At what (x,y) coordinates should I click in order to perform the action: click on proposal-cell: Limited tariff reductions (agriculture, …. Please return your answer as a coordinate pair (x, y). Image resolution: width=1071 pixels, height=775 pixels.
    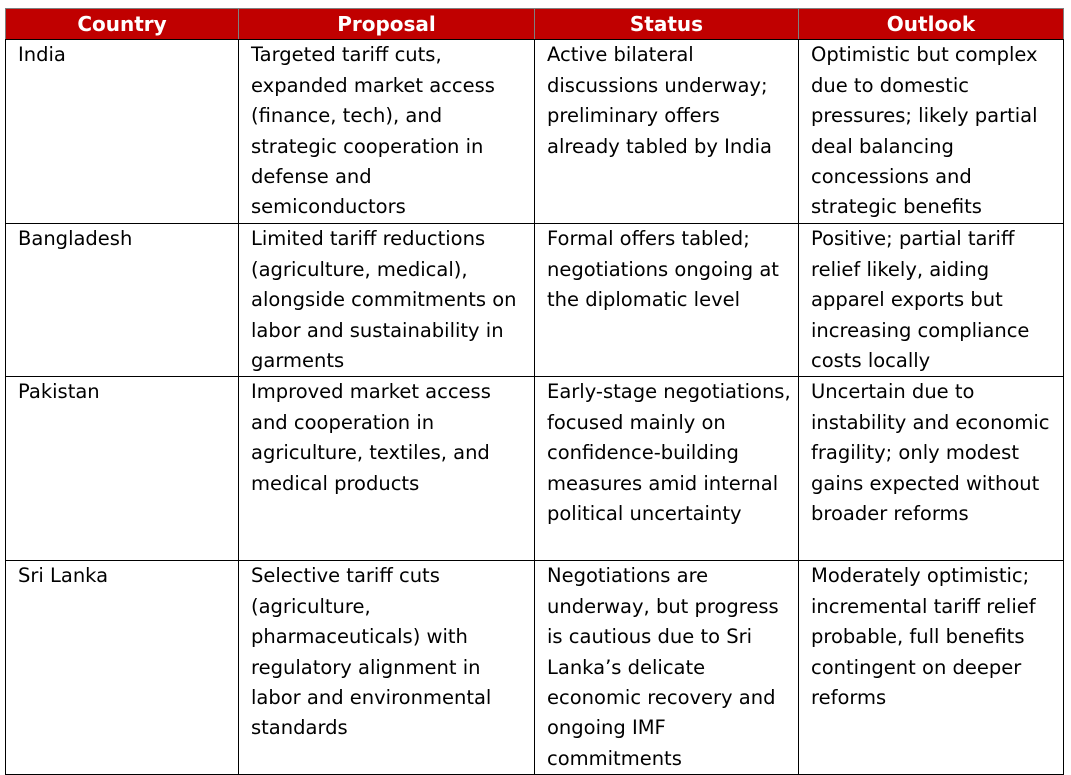
    Looking at the image, I should click on (386, 300).